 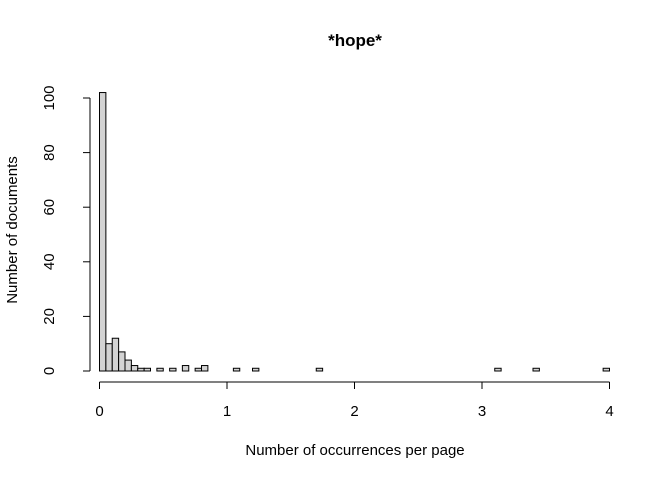 What do you see at coordinates (49, 152) in the screenshot?
I see `y-tick-label: 80` at bounding box center [49, 152].